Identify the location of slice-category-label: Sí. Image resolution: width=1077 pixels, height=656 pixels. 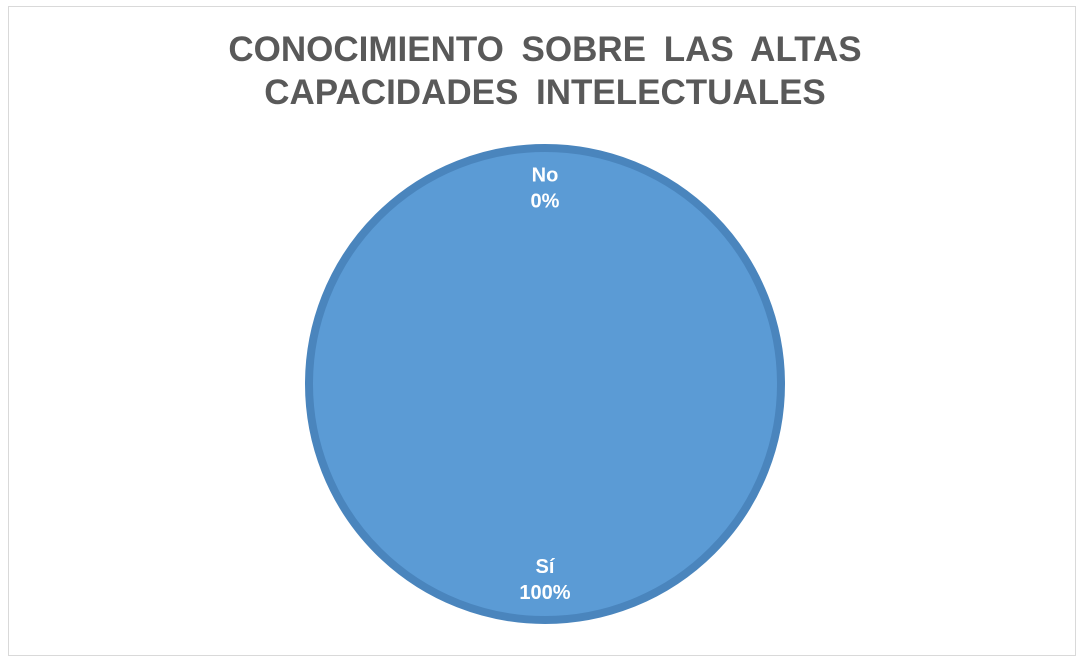
(546, 567).